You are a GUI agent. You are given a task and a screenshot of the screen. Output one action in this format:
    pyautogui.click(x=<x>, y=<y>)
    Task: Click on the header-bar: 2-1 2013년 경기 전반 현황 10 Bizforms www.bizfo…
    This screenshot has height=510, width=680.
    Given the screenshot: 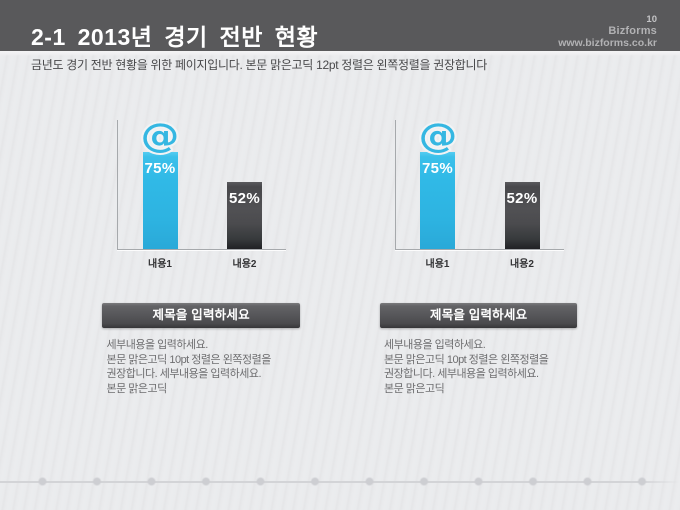 What is the action you would take?
    pyautogui.click(x=340, y=25)
    